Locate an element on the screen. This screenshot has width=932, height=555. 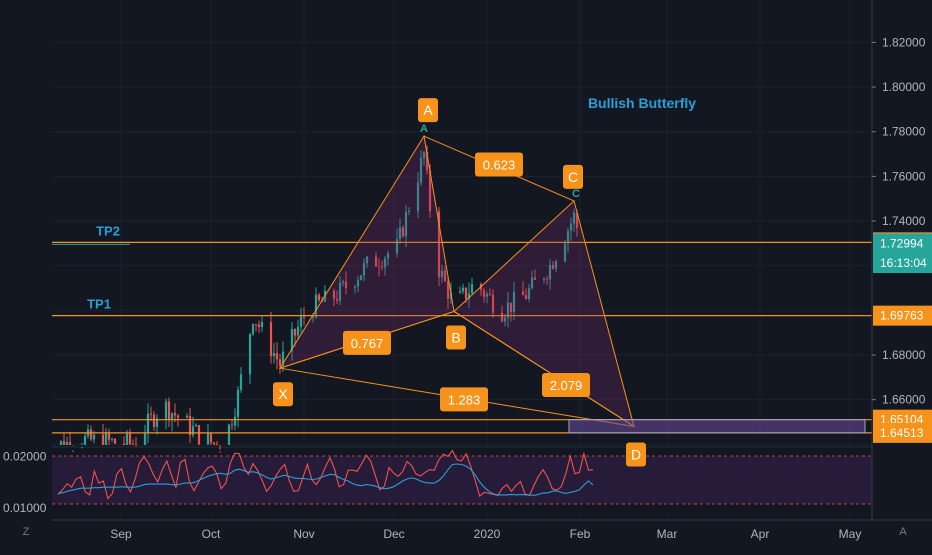
price-tick-5: 1.68000 is located at coordinates (904, 355).